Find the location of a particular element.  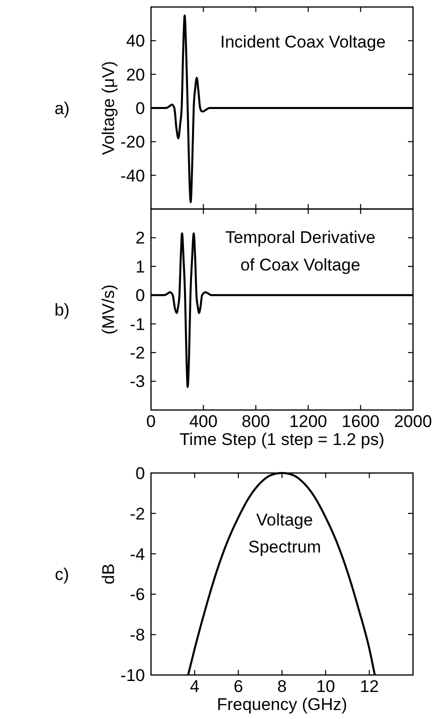

x-tick-label: 2000 is located at coordinates (413, 421).